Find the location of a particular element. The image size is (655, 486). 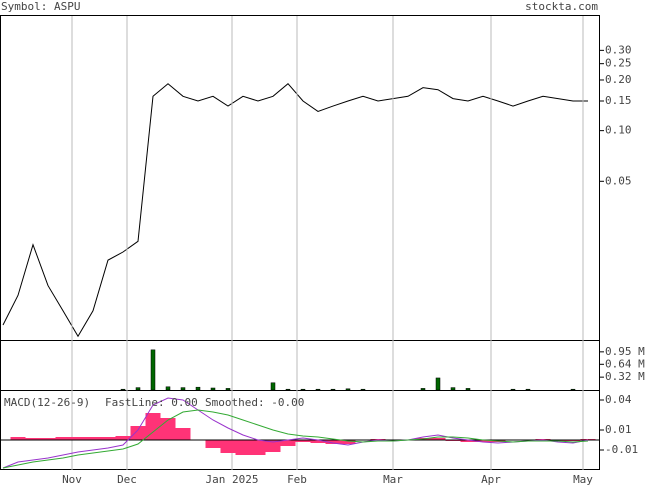

macd-title: MACD(12-26-9) is located at coordinates (47, 402).